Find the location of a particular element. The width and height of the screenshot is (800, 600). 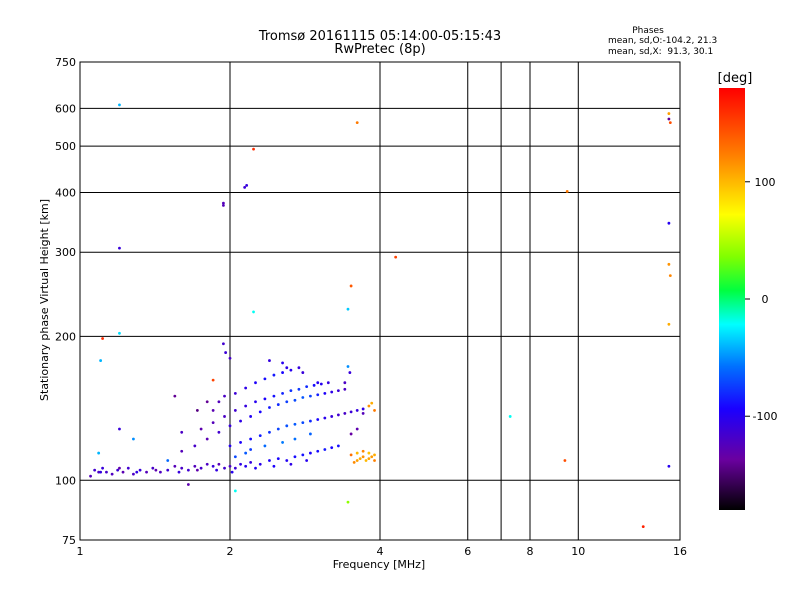

y-tick-label: 75 is located at coordinates (69, 540).